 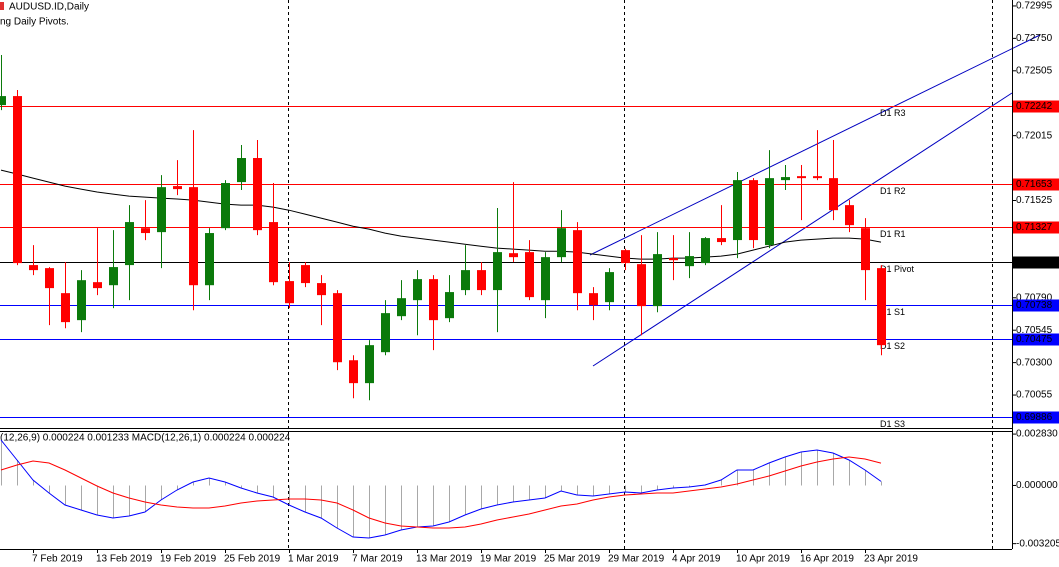 What do you see at coordinates (49, 7) in the screenshot?
I see `chart-title: AUDUSD.ID,Daily` at bounding box center [49, 7].